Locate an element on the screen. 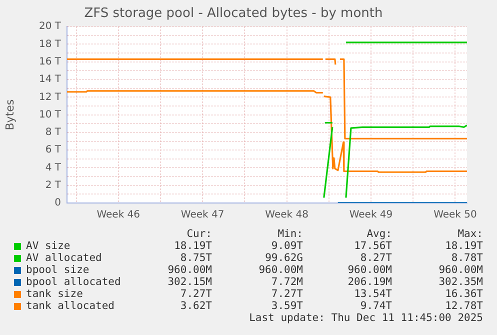  legend-label: tank size is located at coordinates (54, 294).